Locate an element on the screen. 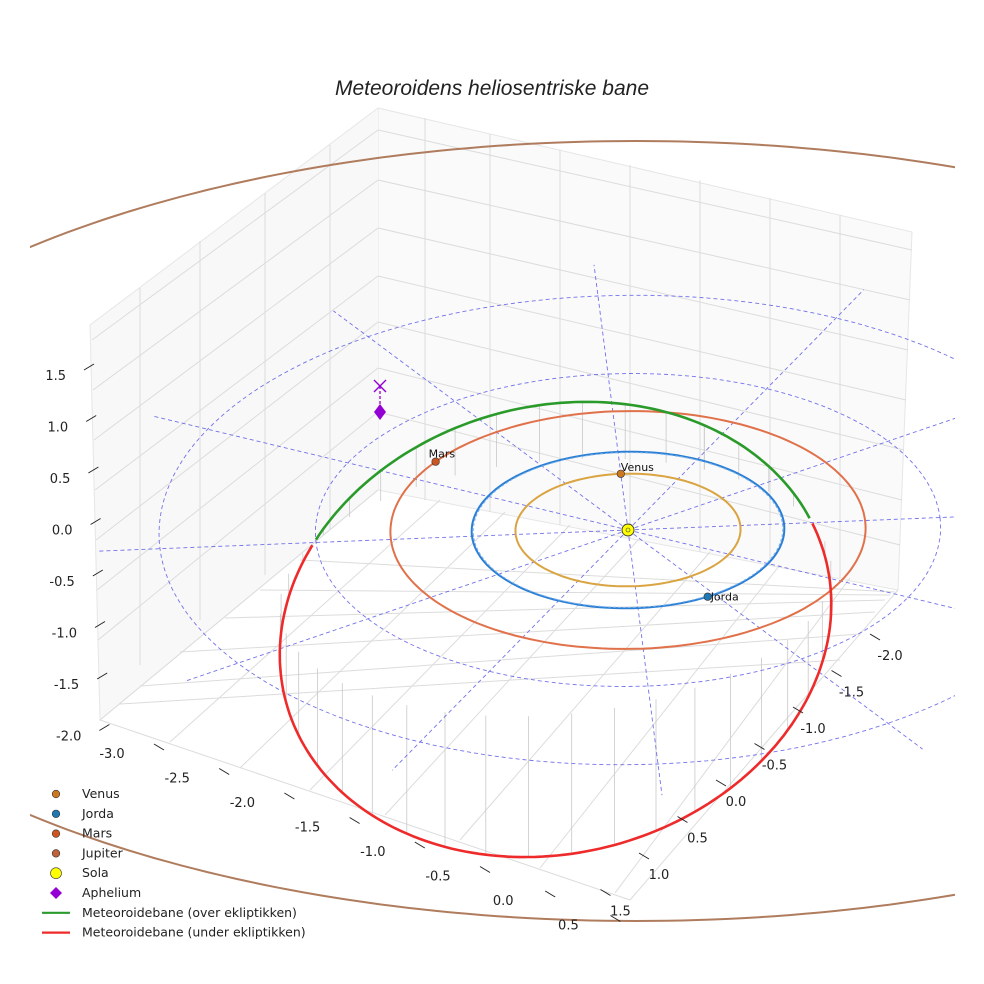 This screenshot has width=984, height=984. z-tick-label: 0.0 is located at coordinates (62, 531).